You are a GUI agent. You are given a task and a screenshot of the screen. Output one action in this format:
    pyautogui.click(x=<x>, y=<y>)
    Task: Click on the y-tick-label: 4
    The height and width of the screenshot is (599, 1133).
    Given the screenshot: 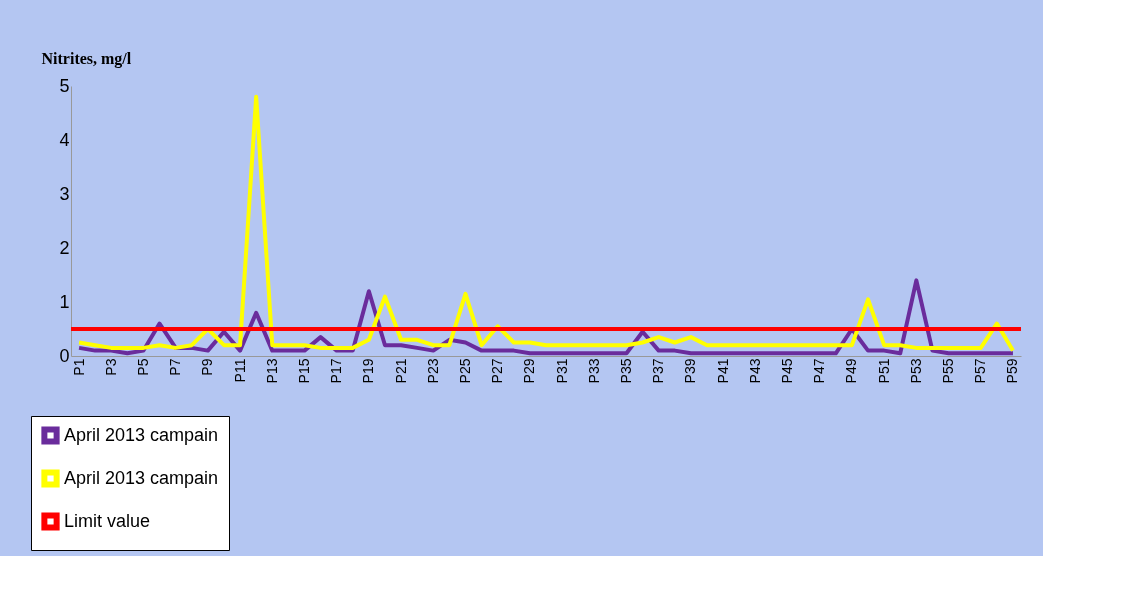 What is the action you would take?
    pyautogui.click(x=64, y=139)
    